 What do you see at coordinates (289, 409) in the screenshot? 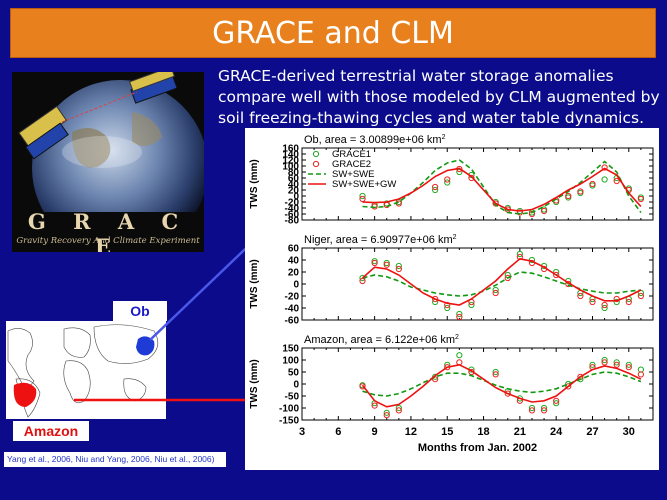
I see `y-tick-label: -100` at bounding box center [289, 409].